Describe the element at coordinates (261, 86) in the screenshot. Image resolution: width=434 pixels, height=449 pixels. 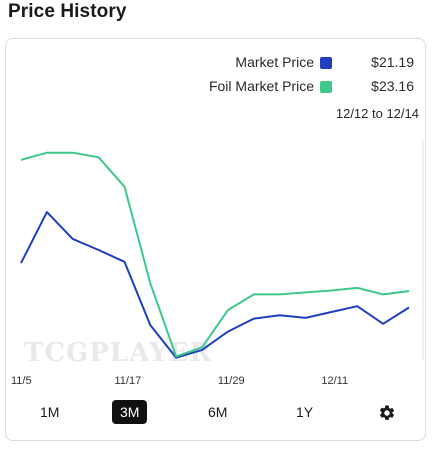
I see `legend-label: Foil Market Price` at that location.